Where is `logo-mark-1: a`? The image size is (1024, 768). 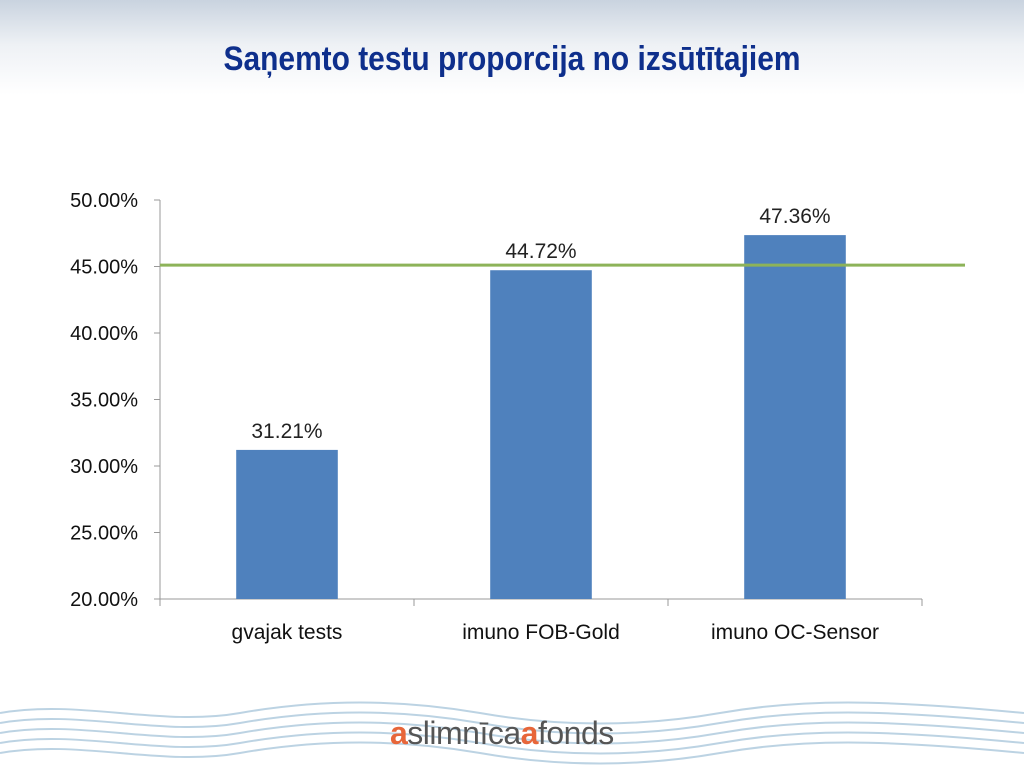 logo-mark-1: a is located at coordinates (399, 733).